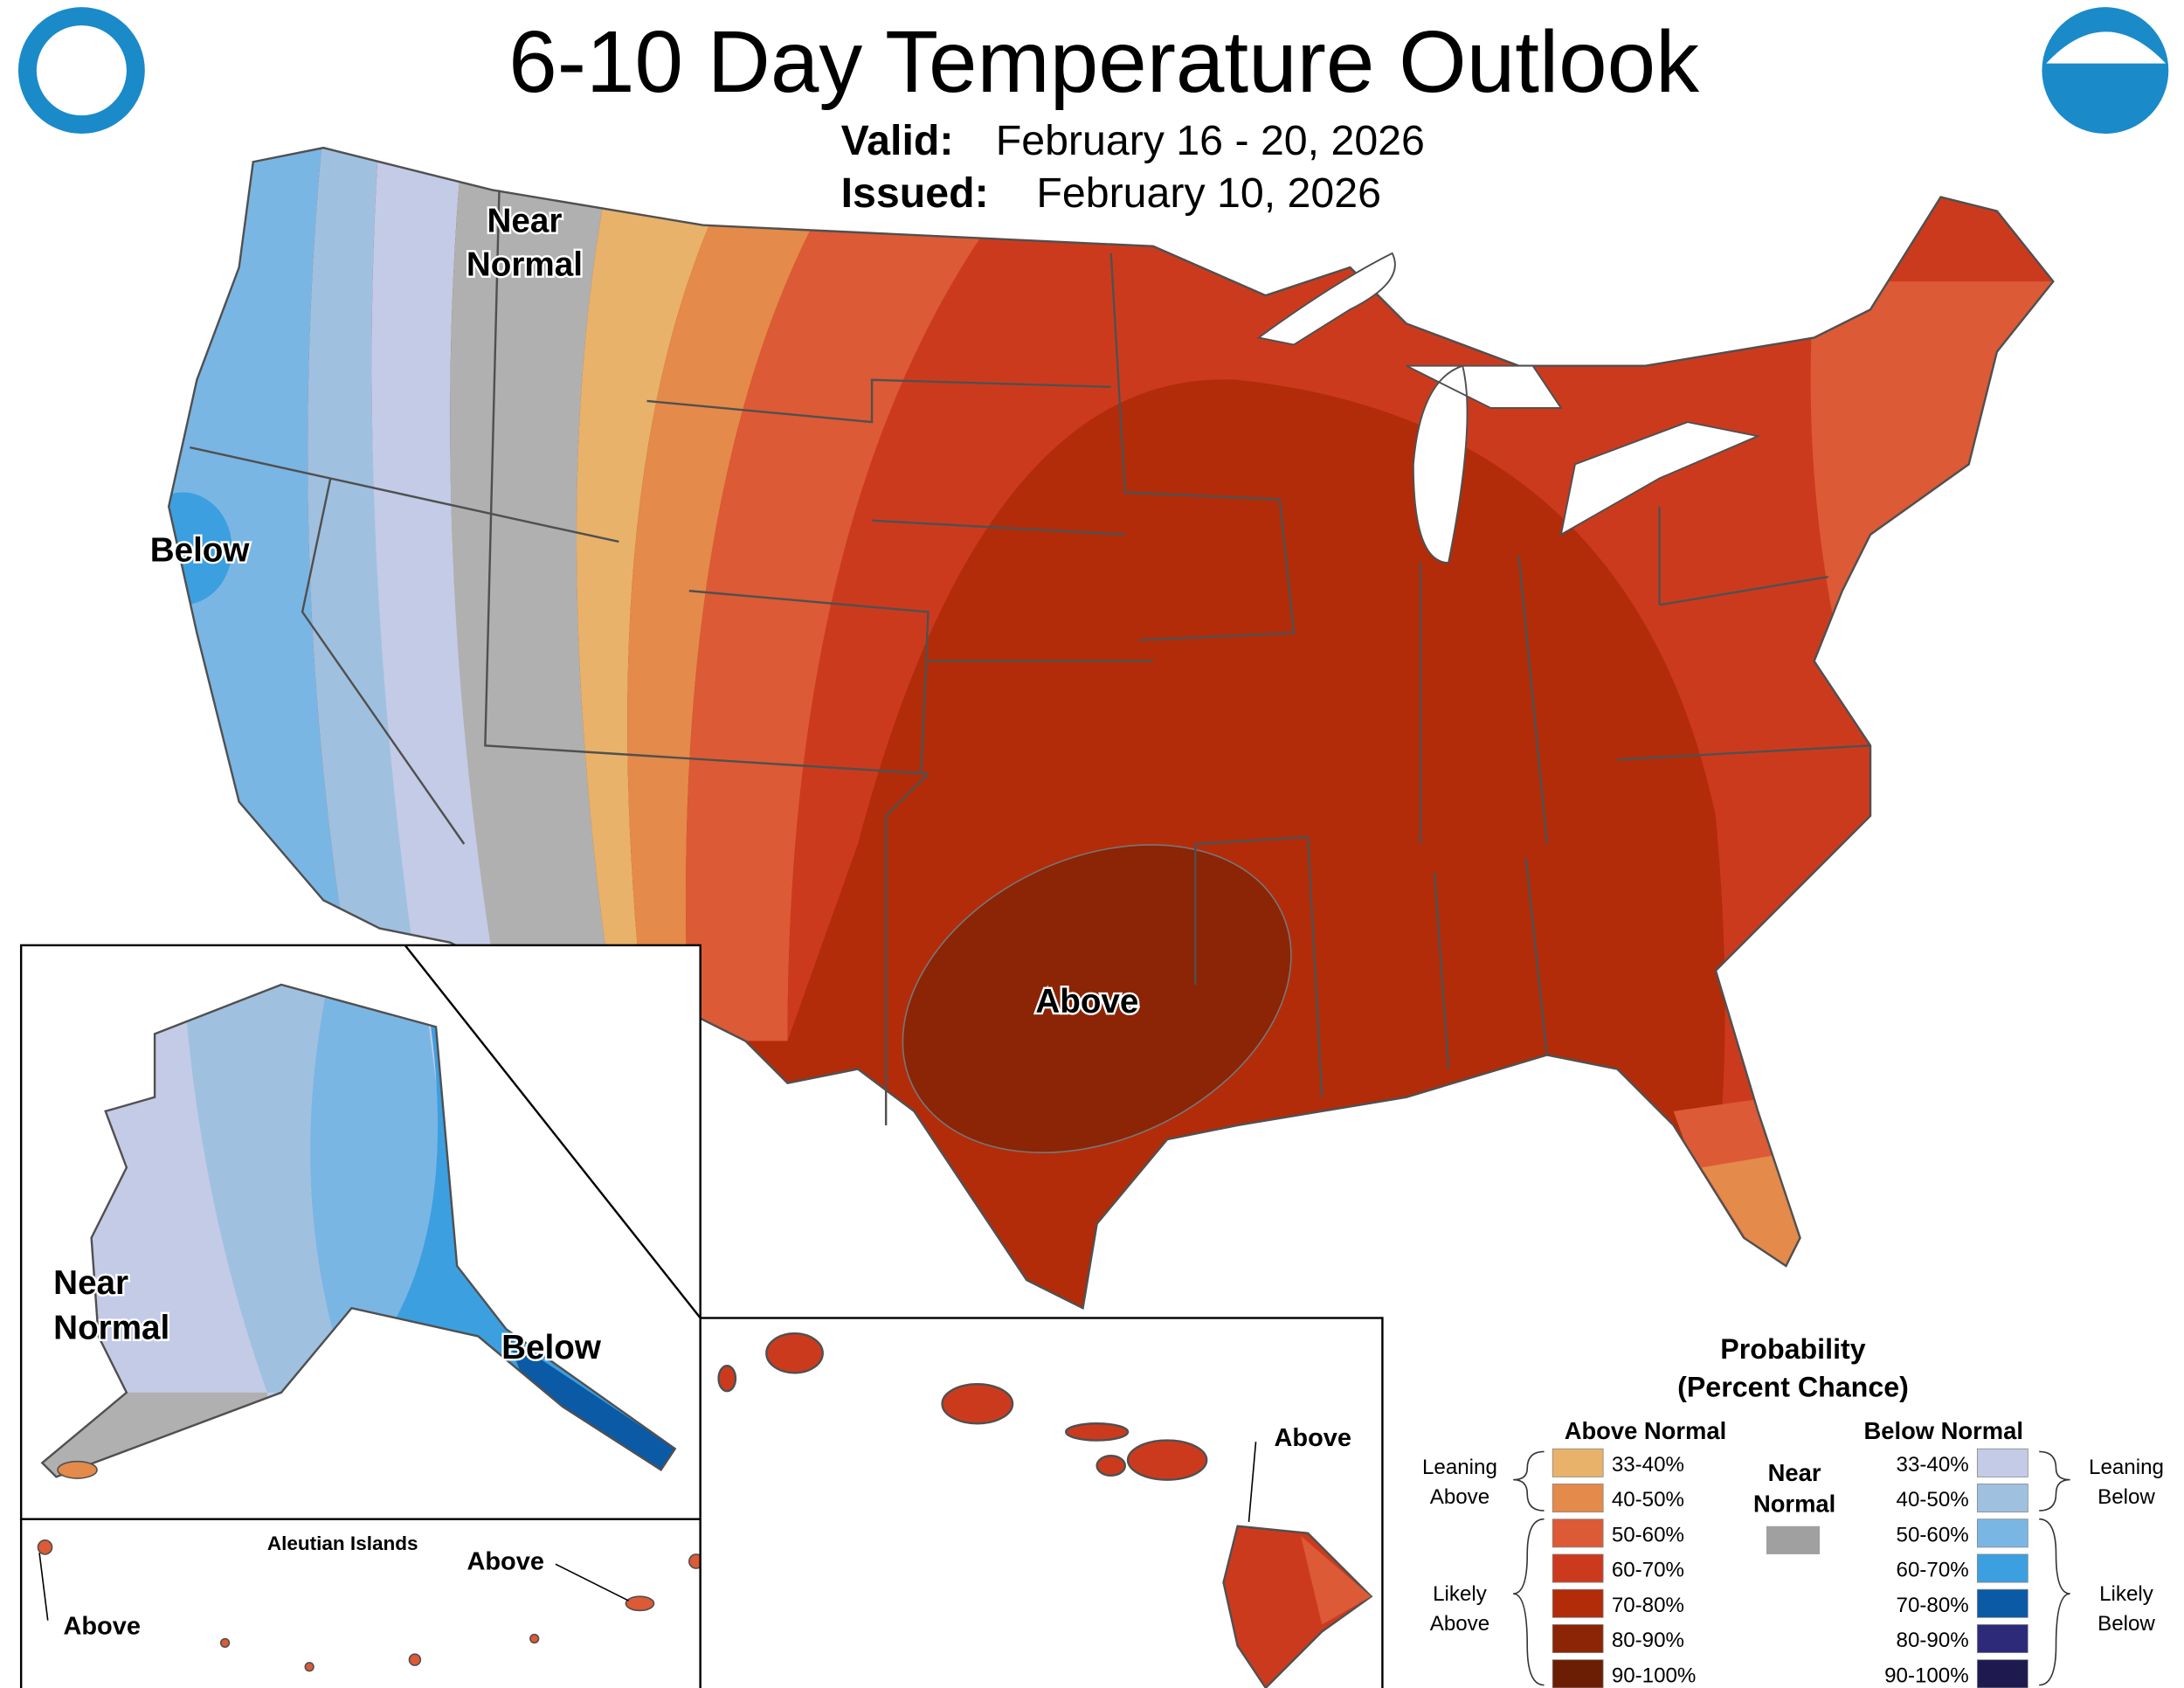 The width and height of the screenshot is (2184, 1688). I want to click on noaa-logo, so click(2105, 71).